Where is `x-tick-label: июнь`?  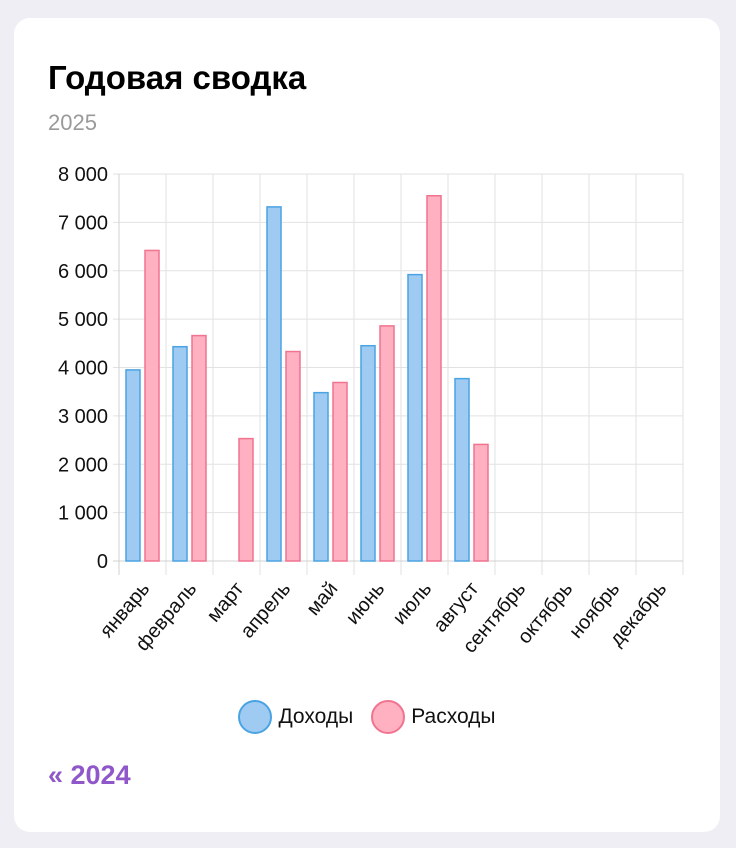
x-tick-label: июнь is located at coordinates (365, 603).